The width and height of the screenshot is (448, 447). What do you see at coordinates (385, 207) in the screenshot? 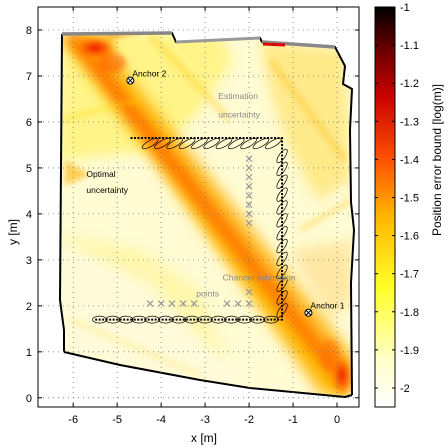
I see `colorbar` at bounding box center [385, 207].